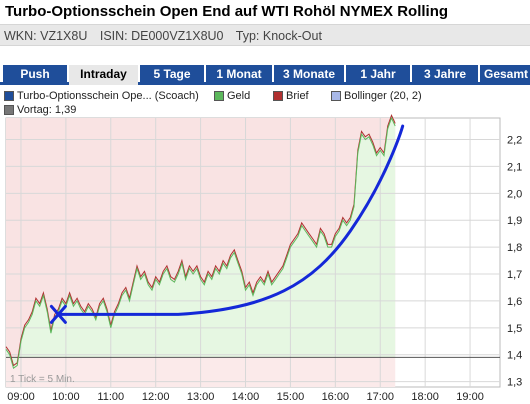 This screenshot has width=530, height=404. What do you see at coordinates (110, 397) in the screenshot?
I see `x-tick-label: 11:00` at bounding box center [110, 397].